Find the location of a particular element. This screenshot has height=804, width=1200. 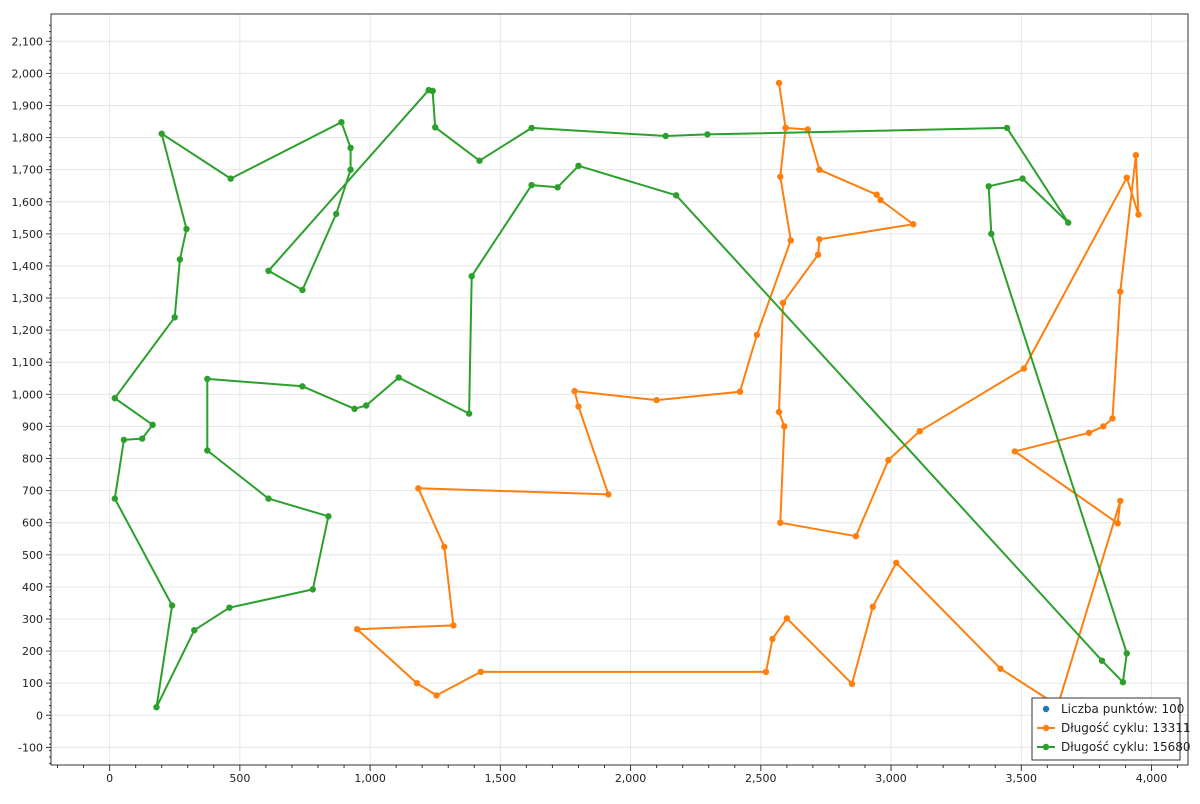

y-tick-label: 1,600 is located at coordinates (28, 202).